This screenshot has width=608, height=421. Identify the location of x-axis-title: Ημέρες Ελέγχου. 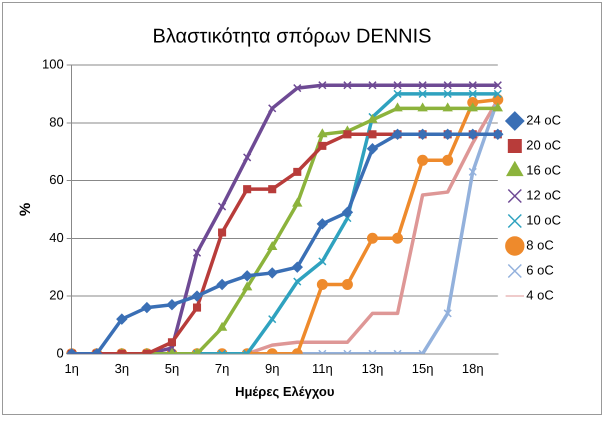
(285, 391).